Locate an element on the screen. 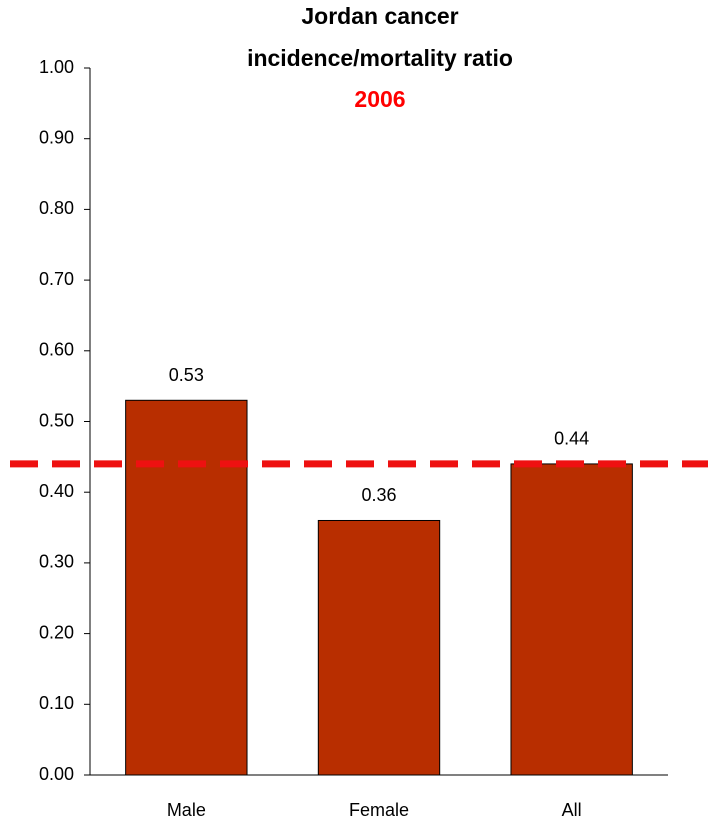 This screenshot has width=708, height=833. y-tick-label: 0.30 is located at coordinates (56, 562).